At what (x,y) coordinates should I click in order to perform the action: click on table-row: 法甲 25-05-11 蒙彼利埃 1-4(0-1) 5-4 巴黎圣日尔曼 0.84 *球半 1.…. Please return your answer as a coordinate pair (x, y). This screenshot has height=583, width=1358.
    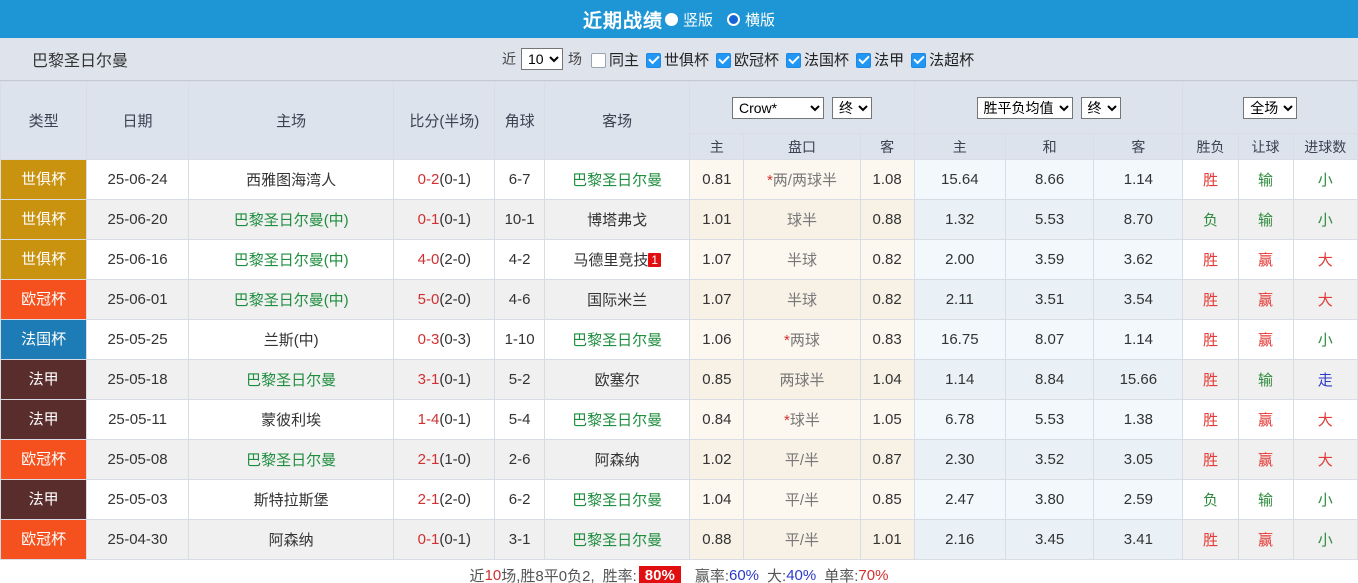
    Looking at the image, I should click on (679, 419).